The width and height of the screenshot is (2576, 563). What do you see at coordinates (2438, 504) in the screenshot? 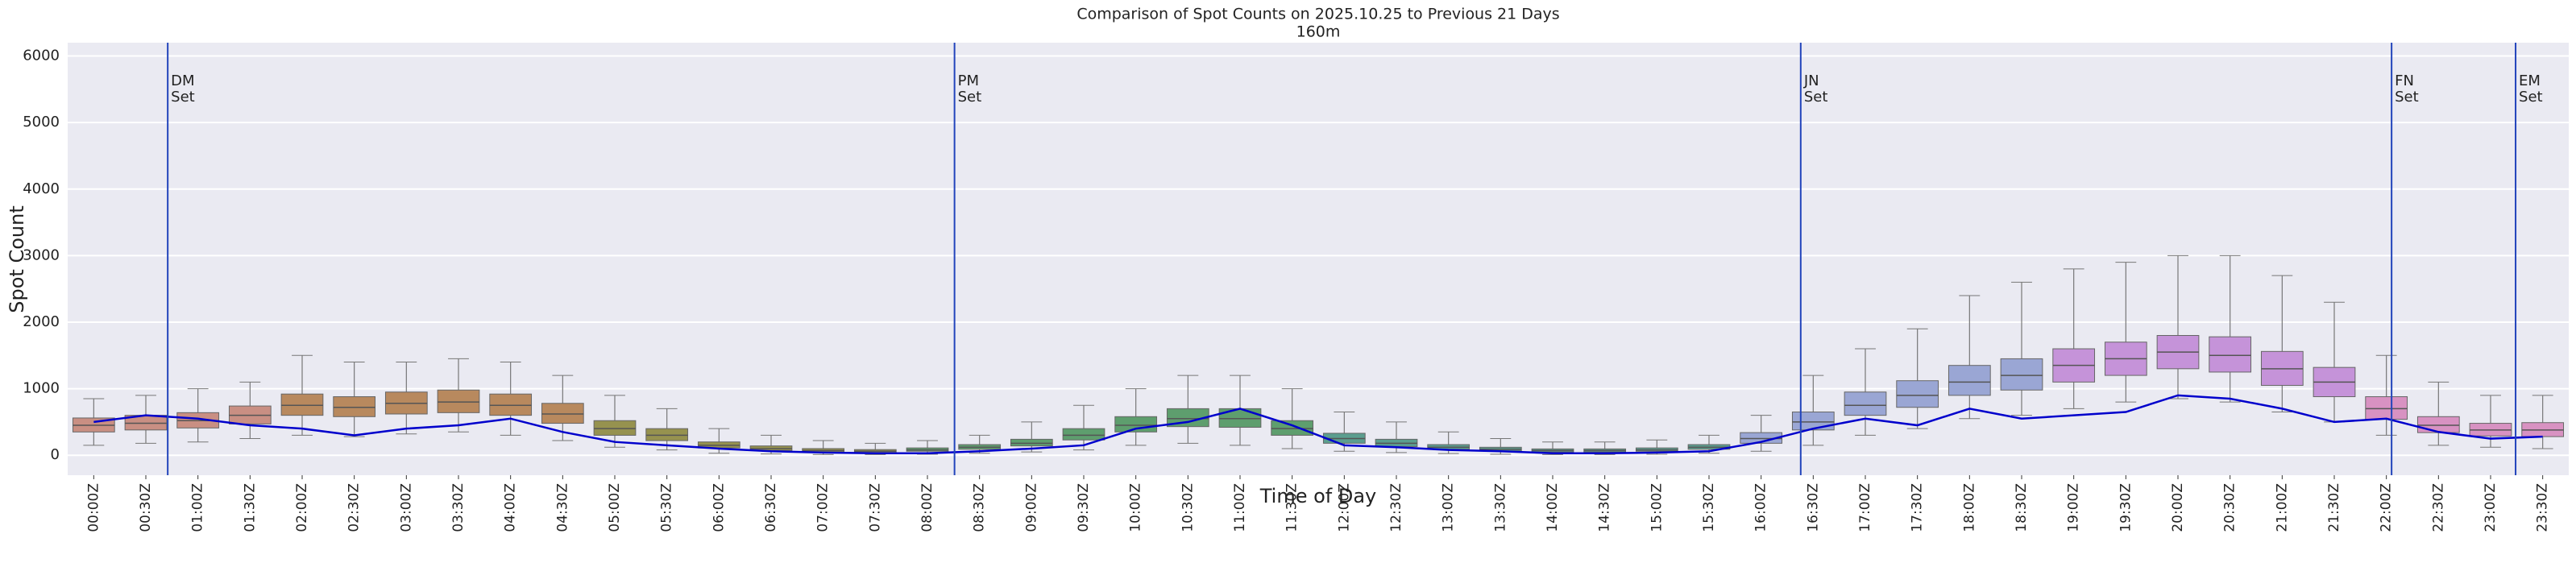
I see `x-tick: 22:30Z` at bounding box center [2438, 504].